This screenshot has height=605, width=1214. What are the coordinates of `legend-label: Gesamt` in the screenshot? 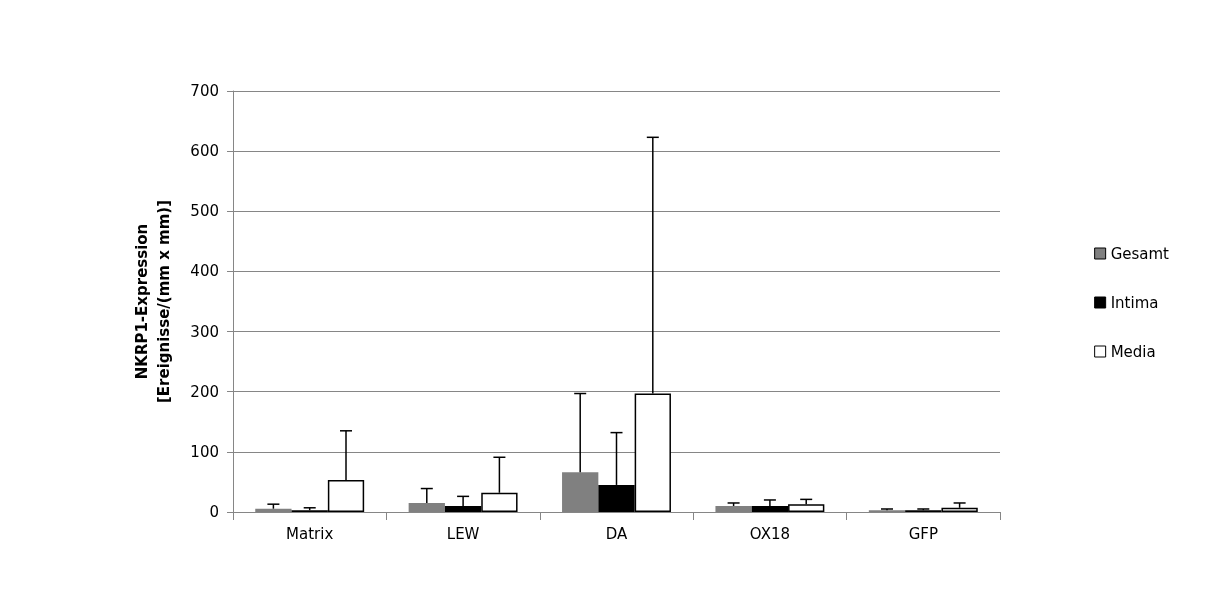 It's located at (1140, 253).